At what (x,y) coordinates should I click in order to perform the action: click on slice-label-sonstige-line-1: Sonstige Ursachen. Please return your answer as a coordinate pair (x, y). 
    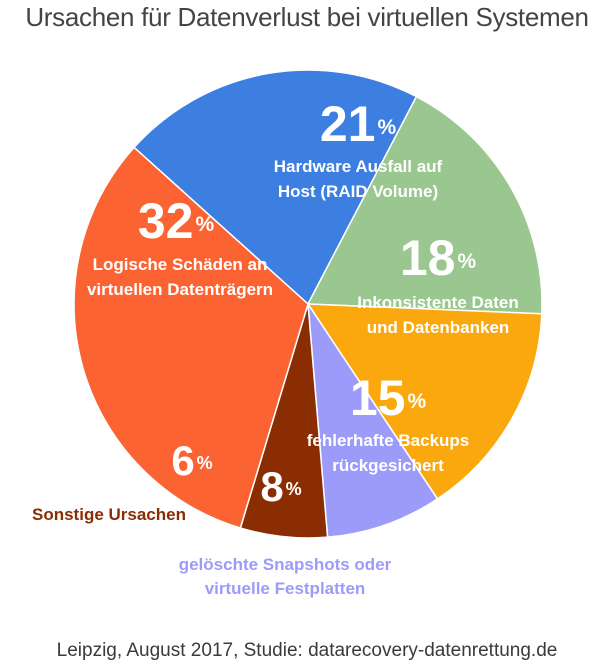
    Looking at the image, I should click on (109, 514).